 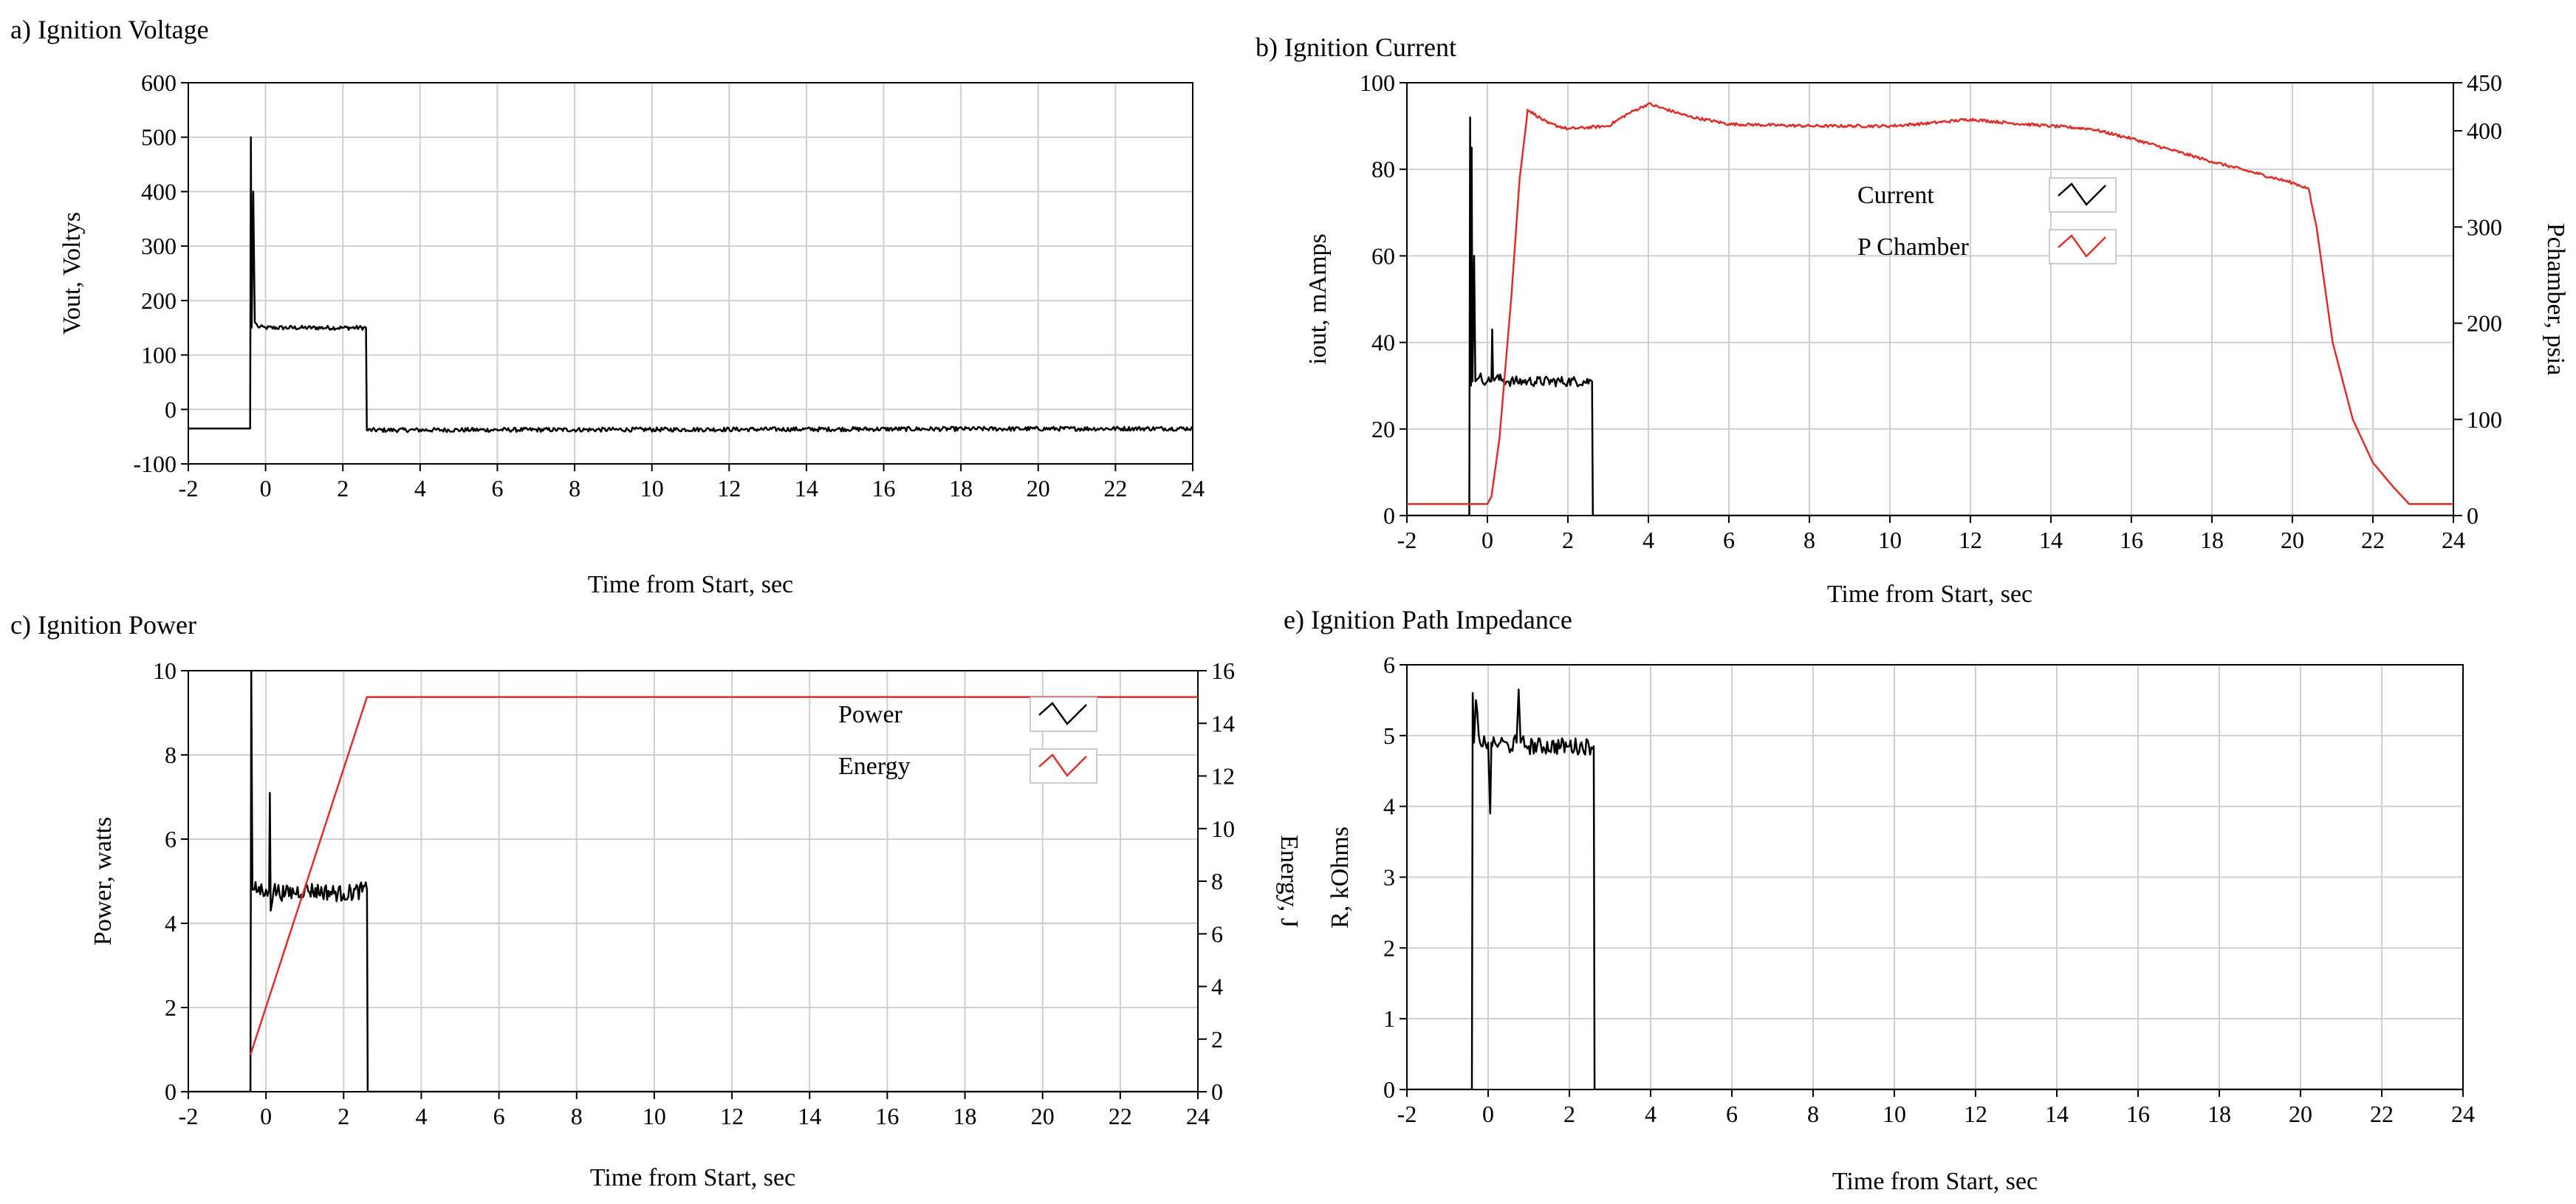 What do you see at coordinates (967, 740) in the screenshot?
I see `legend: Power Energy` at bounding box center [967, 740].